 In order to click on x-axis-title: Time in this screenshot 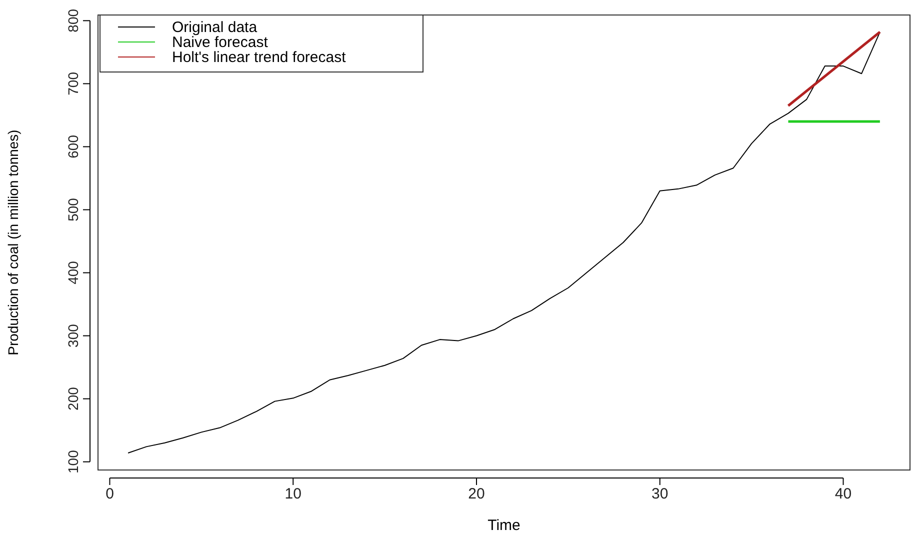, I will do `click(504, 525)`.